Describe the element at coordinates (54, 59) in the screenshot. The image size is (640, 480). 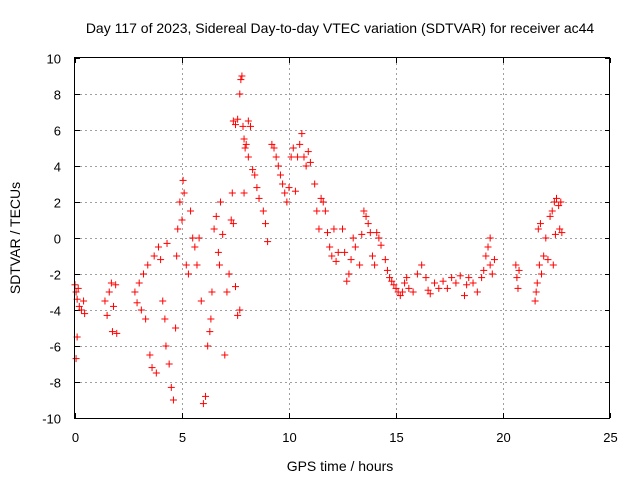
I see `y-tick-label: 10` at that location.